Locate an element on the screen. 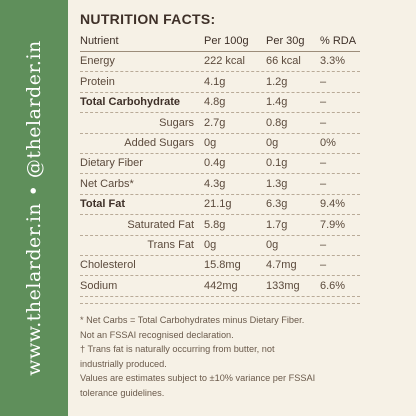  table-cell: 4.3g is located at coordinates (215, 183).